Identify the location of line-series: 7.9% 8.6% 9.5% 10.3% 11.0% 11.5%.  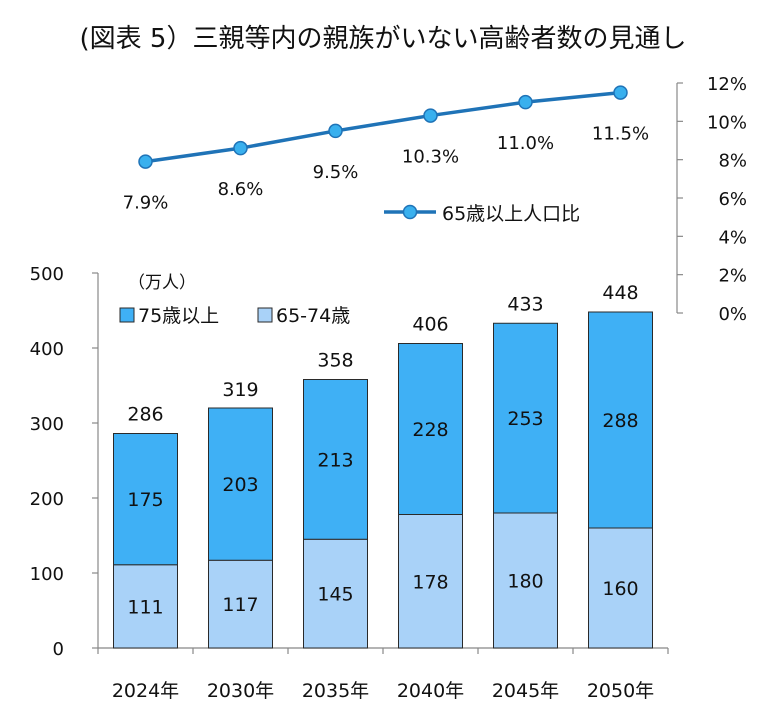
(386, 149).